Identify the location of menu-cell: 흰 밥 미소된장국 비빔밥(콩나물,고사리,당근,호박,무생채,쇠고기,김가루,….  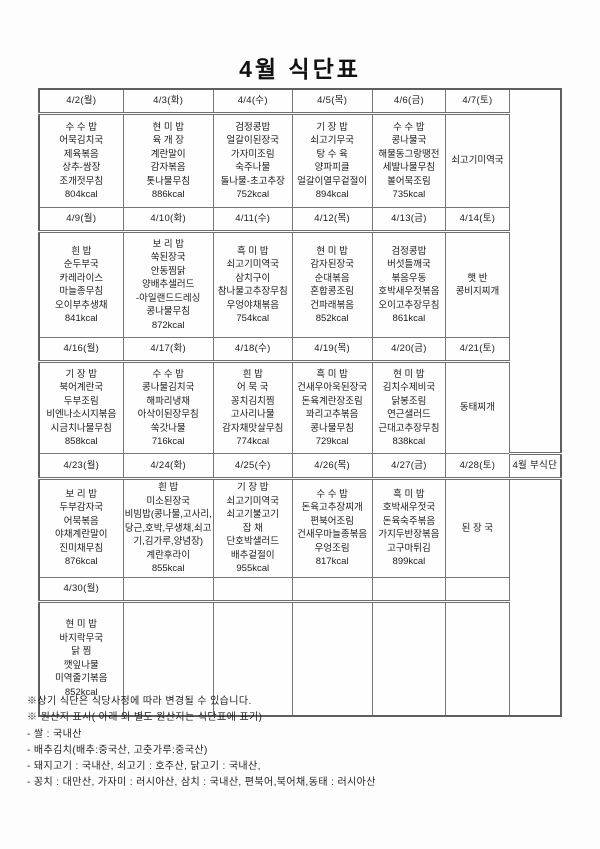
(168, 528).